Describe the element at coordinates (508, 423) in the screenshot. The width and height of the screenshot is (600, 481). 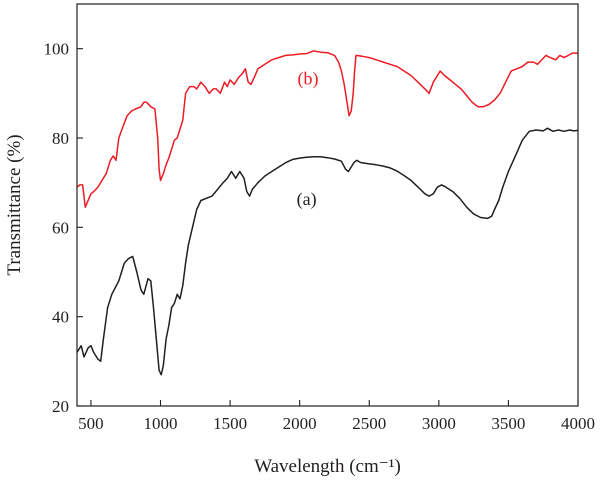
I see `x-tick-label: 3500` at that location.